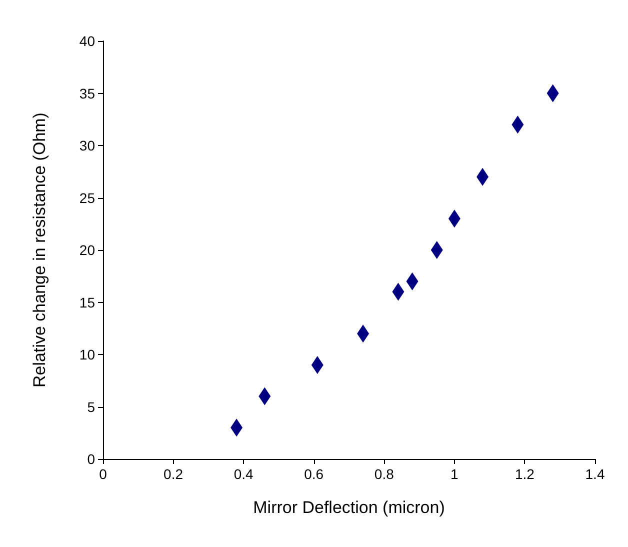 The height and width of the screenshot is (547, 628). I want to click on x-tick-label: 0.2, so click(174, 474).